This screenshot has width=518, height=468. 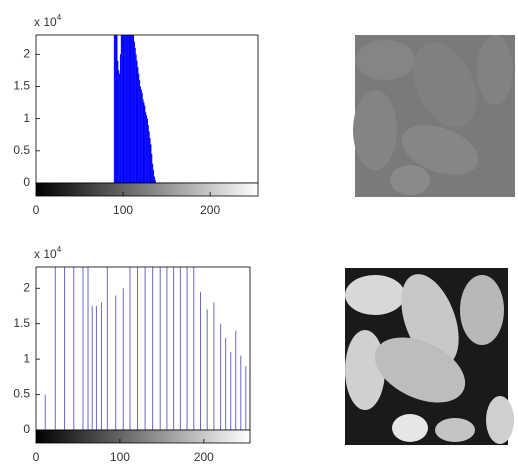 I want to click on image-original, so click(x=434, y=116).